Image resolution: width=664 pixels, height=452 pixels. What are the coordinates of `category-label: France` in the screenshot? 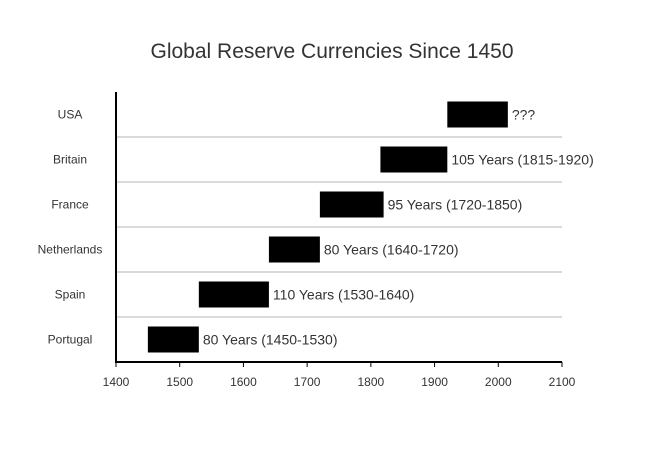 It's located at (70, 205).